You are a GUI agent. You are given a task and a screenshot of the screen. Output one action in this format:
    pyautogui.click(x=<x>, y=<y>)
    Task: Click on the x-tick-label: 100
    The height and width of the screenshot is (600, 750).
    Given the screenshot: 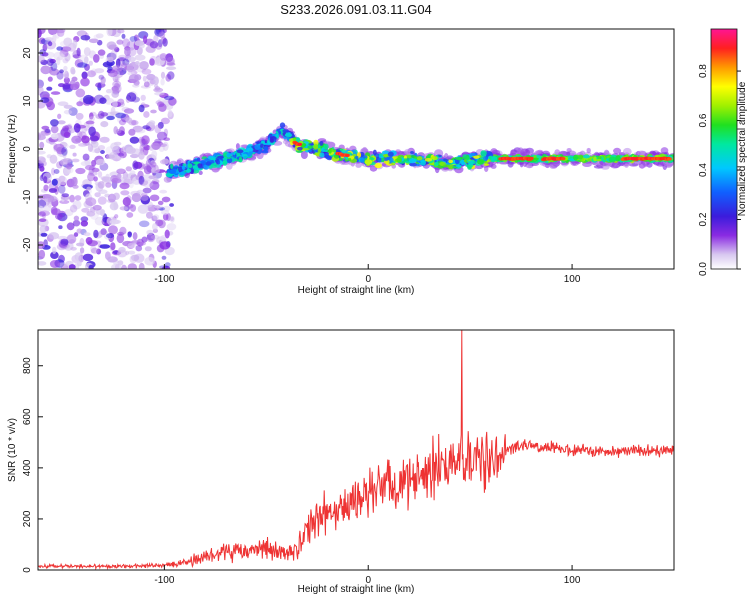 What is the action you would take?
    pyautogui.click(x=572, y=580)
    